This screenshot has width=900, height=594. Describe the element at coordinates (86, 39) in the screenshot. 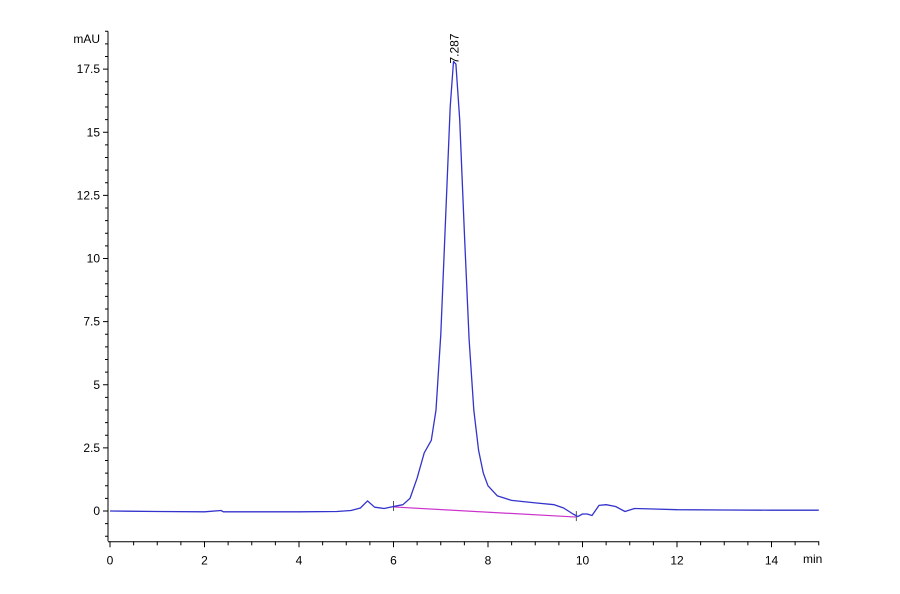

I see `y-axis-label: mAU` at that location.